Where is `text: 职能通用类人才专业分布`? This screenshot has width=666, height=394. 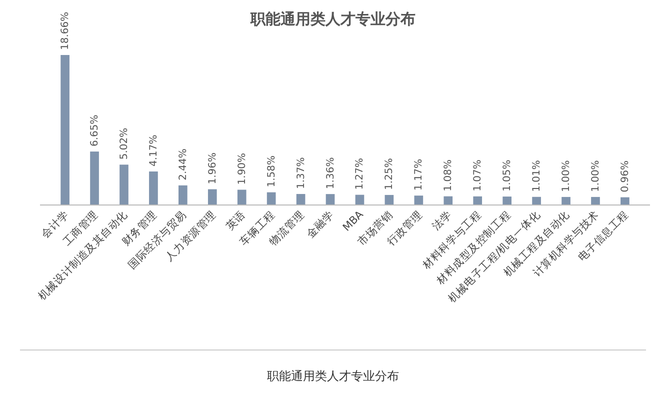 text: 职能通用类人才专业分布 is located at coordinates (333, 376).